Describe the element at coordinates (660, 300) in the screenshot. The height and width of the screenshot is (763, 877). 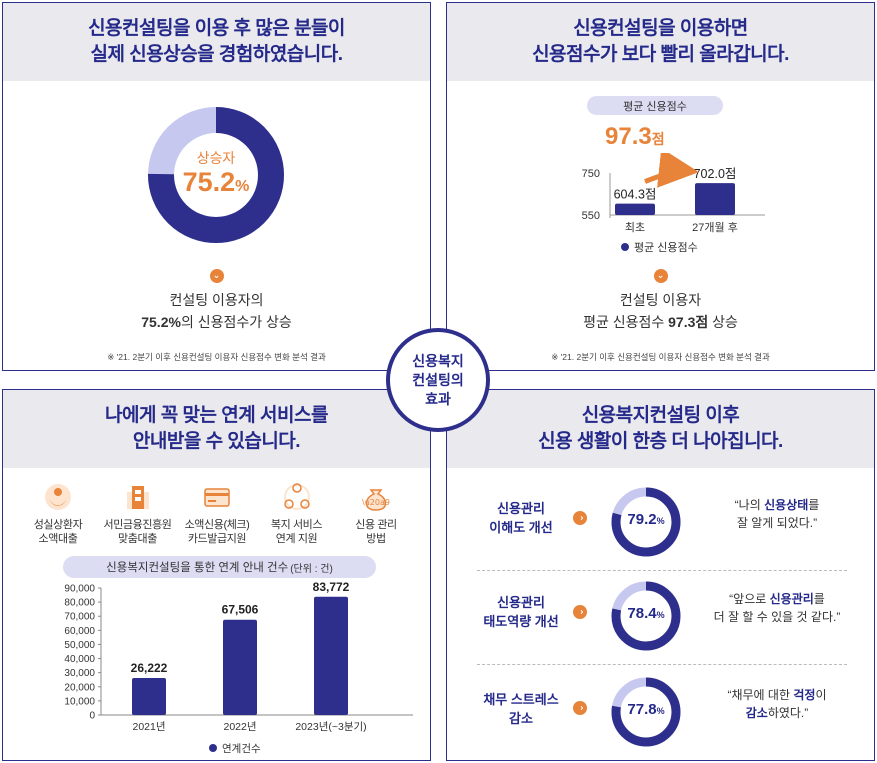
I see `panel2-desc-line1: 컨설팅 이용자` at that location.